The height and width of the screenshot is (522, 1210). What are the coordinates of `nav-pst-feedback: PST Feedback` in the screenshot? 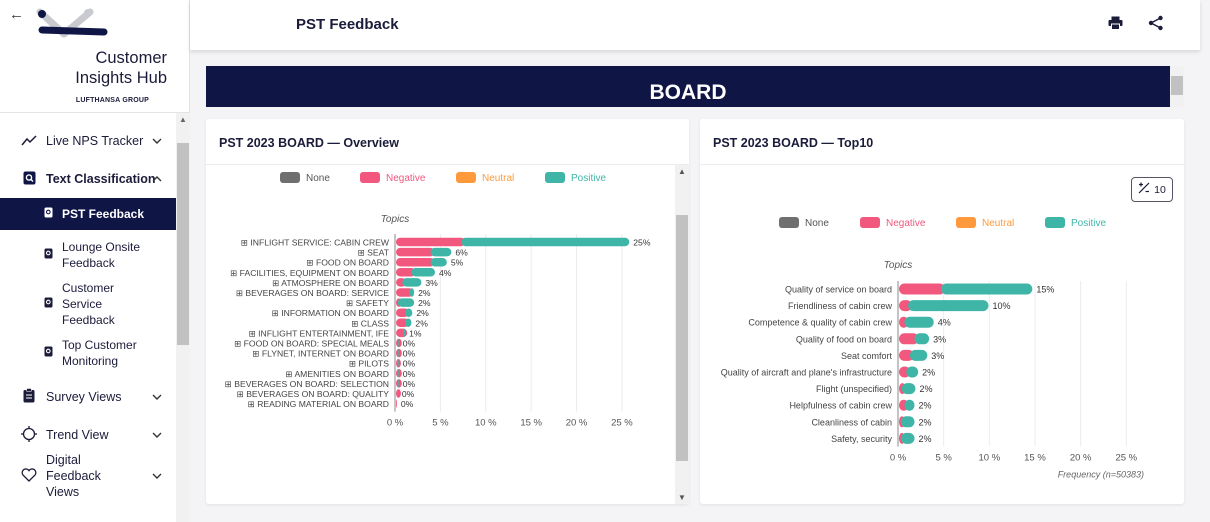 It's located at (88, 214).